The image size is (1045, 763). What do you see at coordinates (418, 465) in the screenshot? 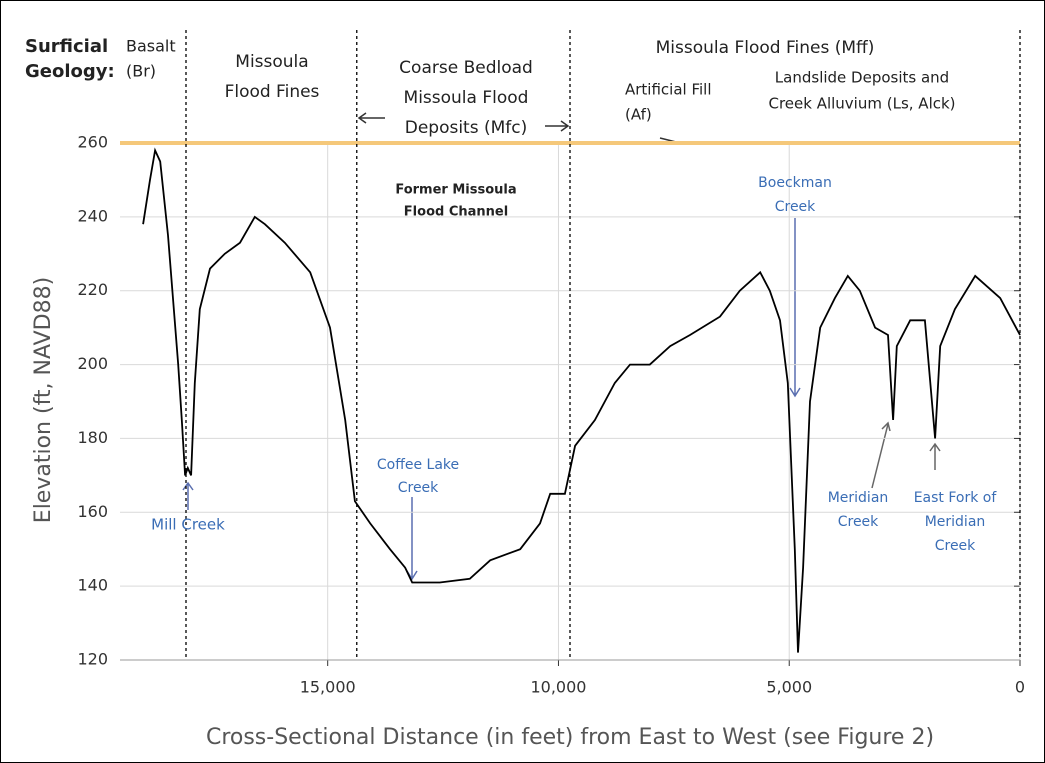
I see `annotation: Coffee Lake` at bounding box center [418, 465].